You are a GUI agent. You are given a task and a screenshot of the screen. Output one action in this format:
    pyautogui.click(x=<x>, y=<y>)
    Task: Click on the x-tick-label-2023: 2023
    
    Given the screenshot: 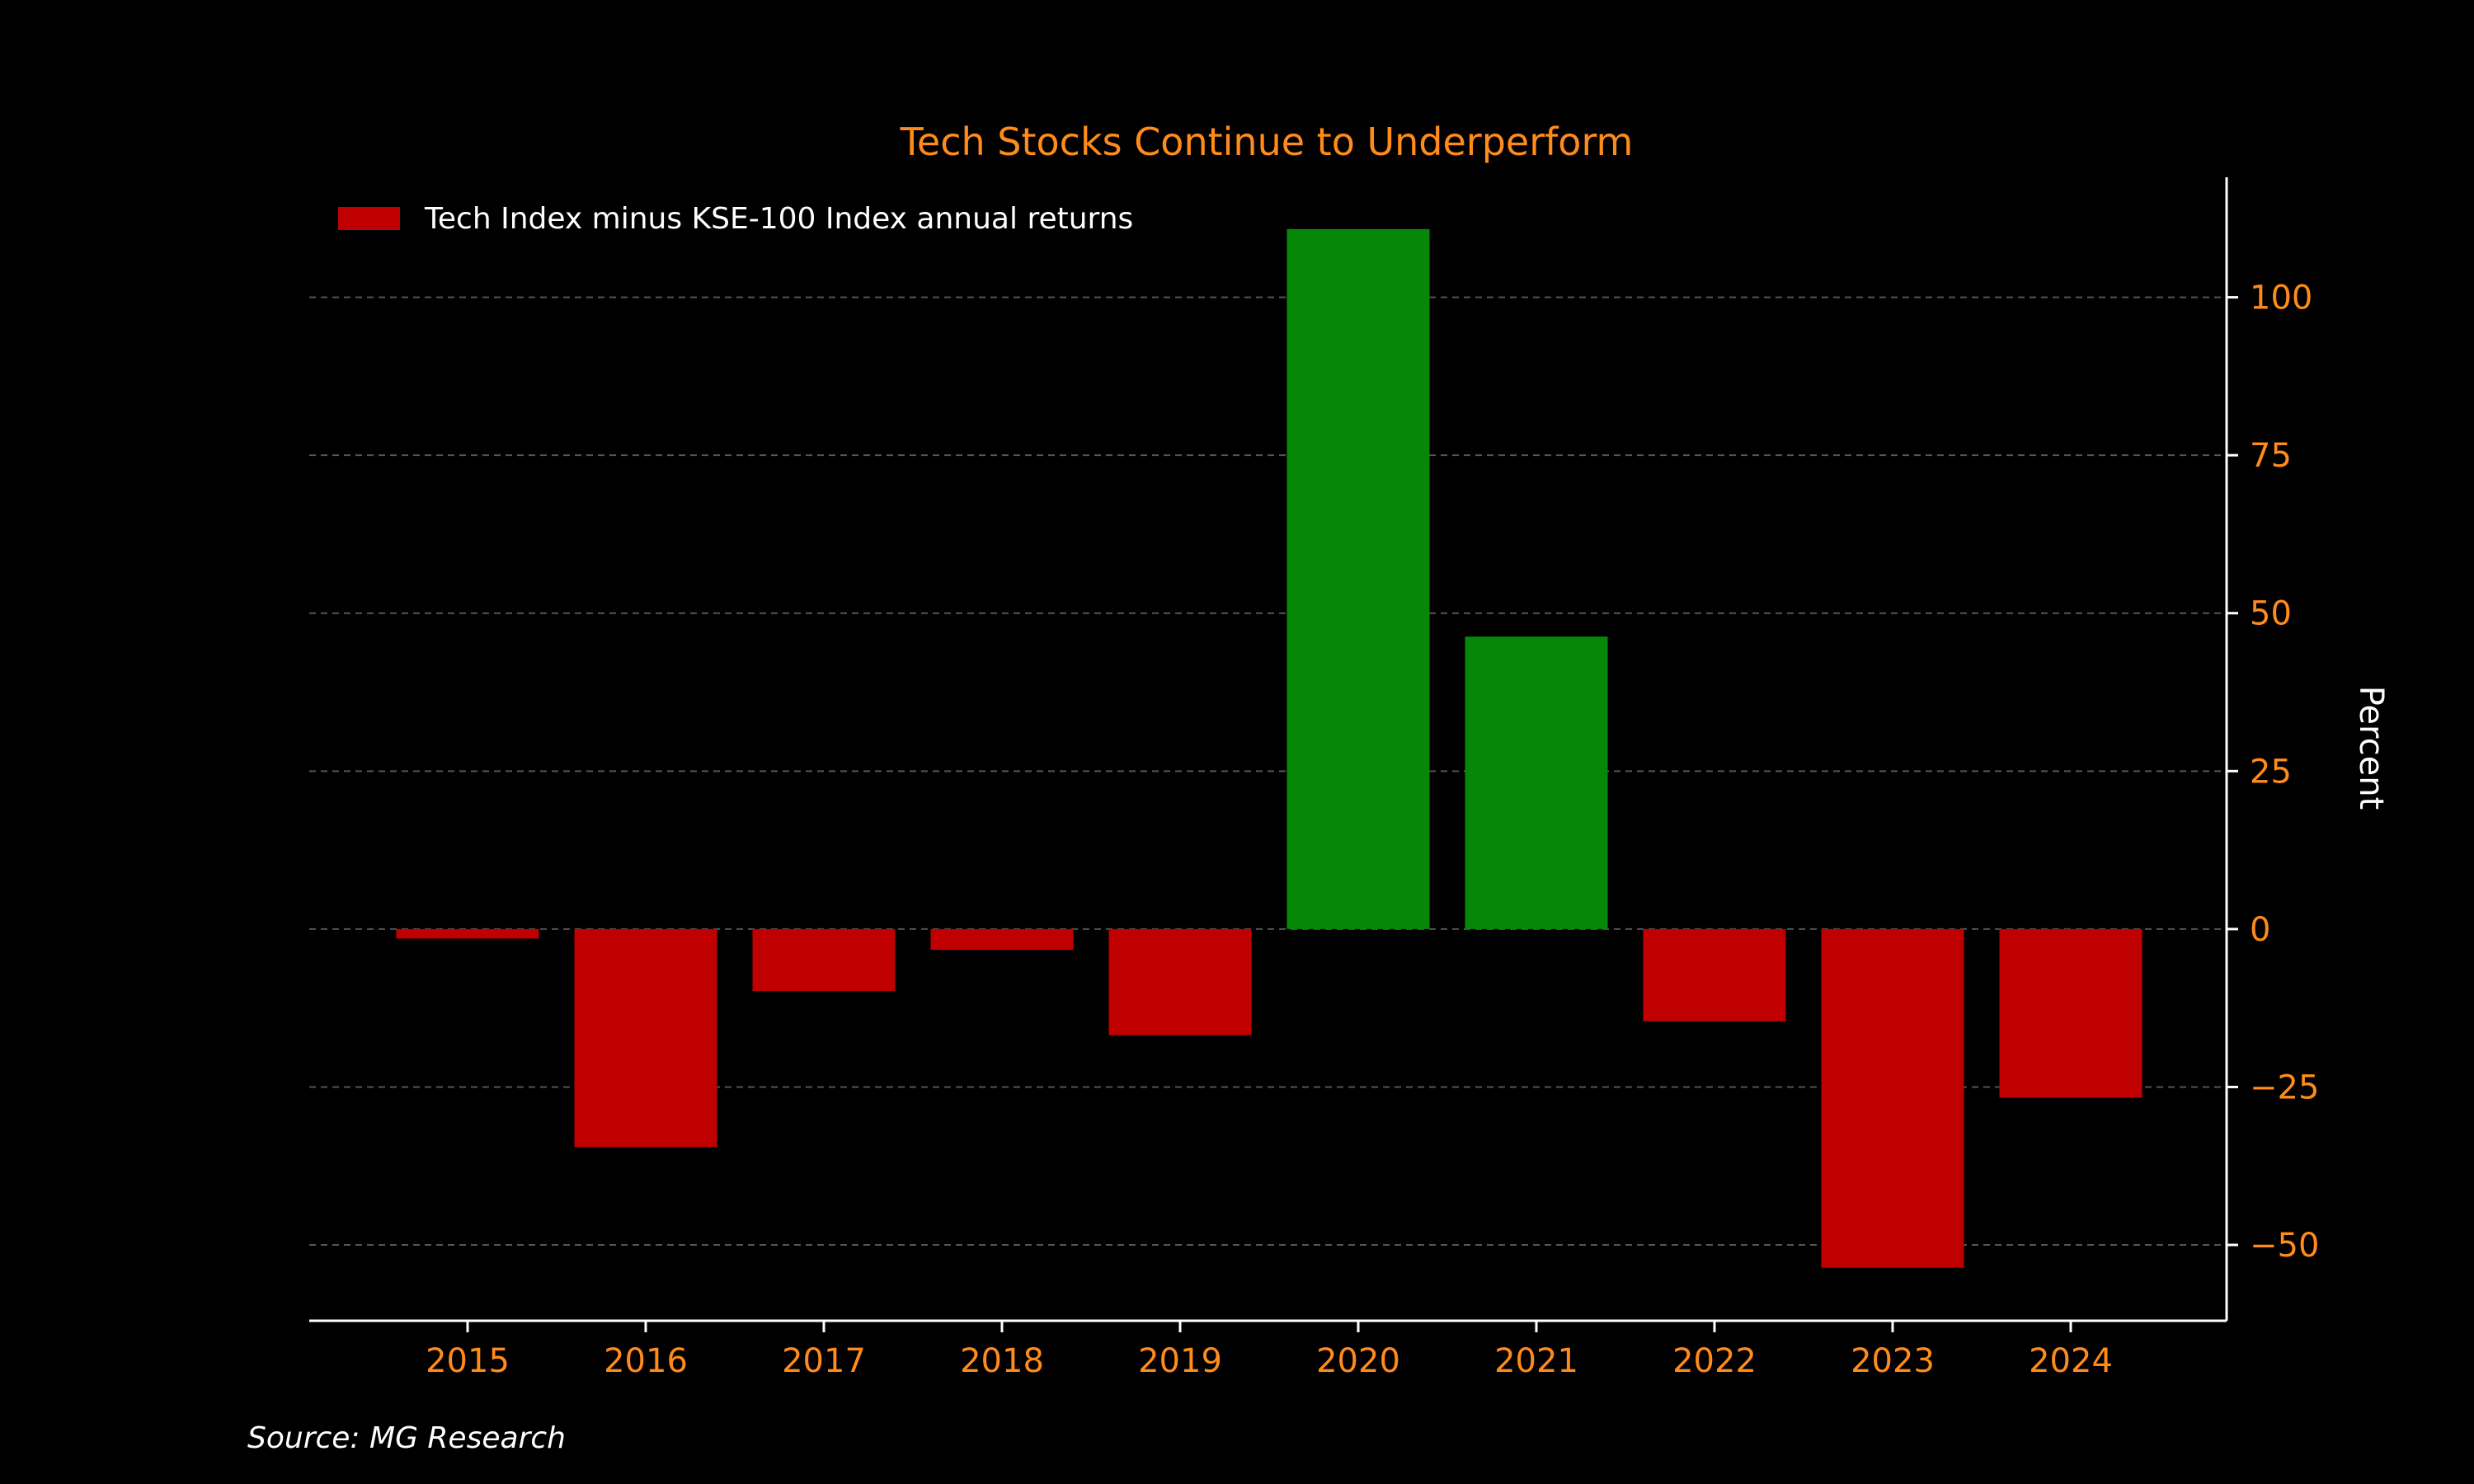 What is the action you would take?
    pyautogui.click(x=1893, y=1361)
    